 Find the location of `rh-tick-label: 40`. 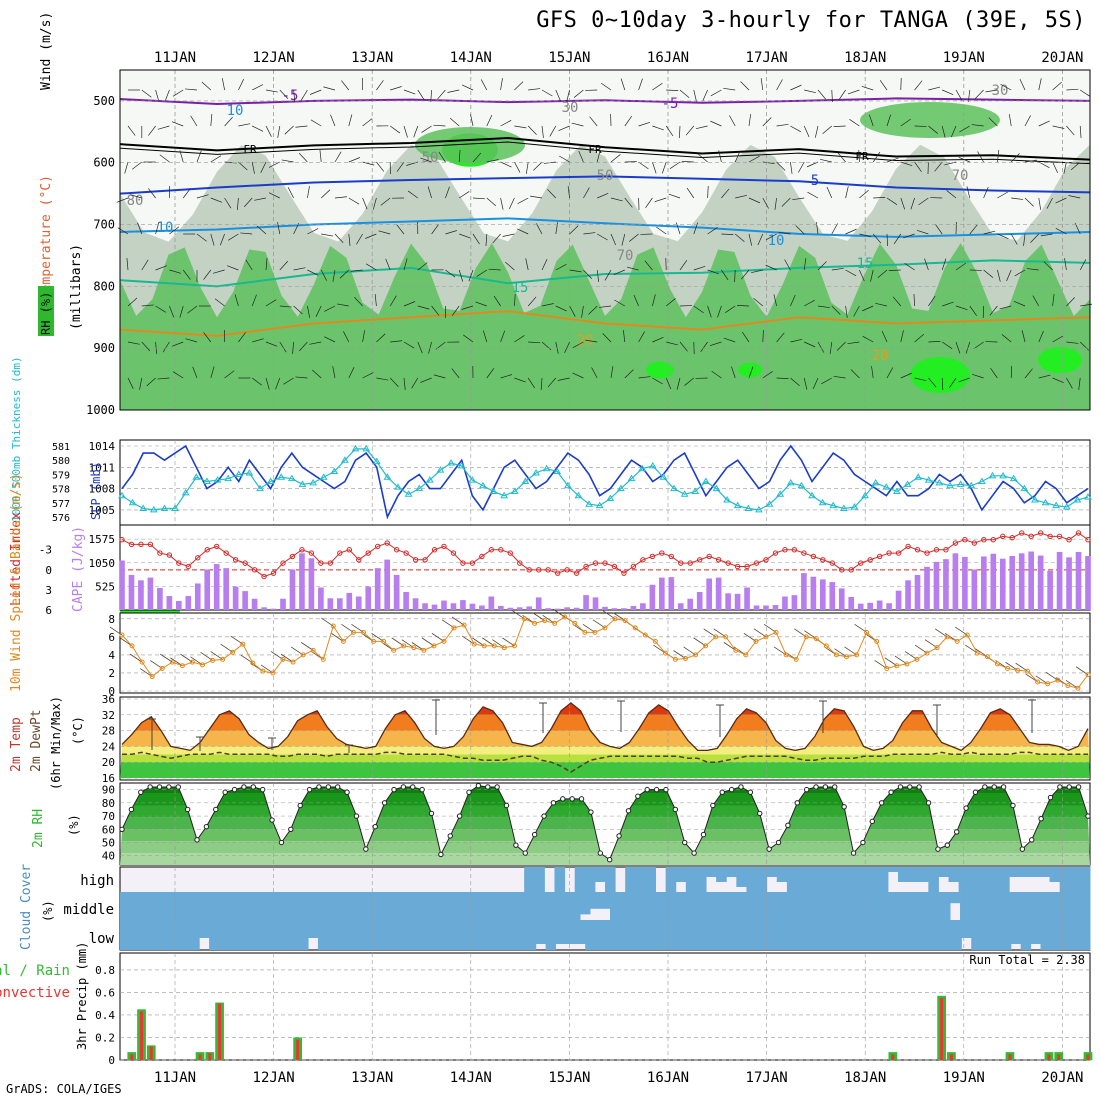

rh-tick-label: 40 is located at coordinates (108, 856).